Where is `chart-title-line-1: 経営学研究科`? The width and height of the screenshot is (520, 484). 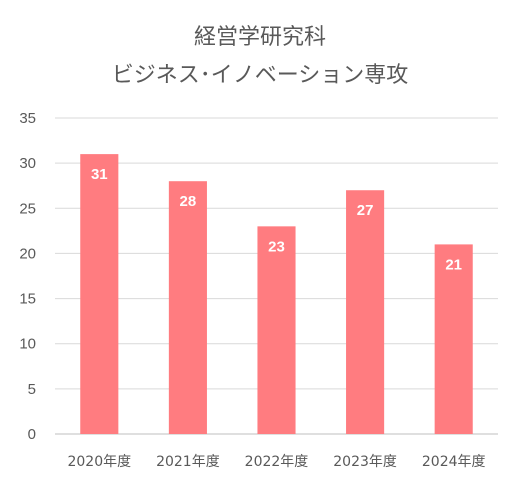 chart-title-line-1: 経営学研究科 is located at coordinates (260, 37).